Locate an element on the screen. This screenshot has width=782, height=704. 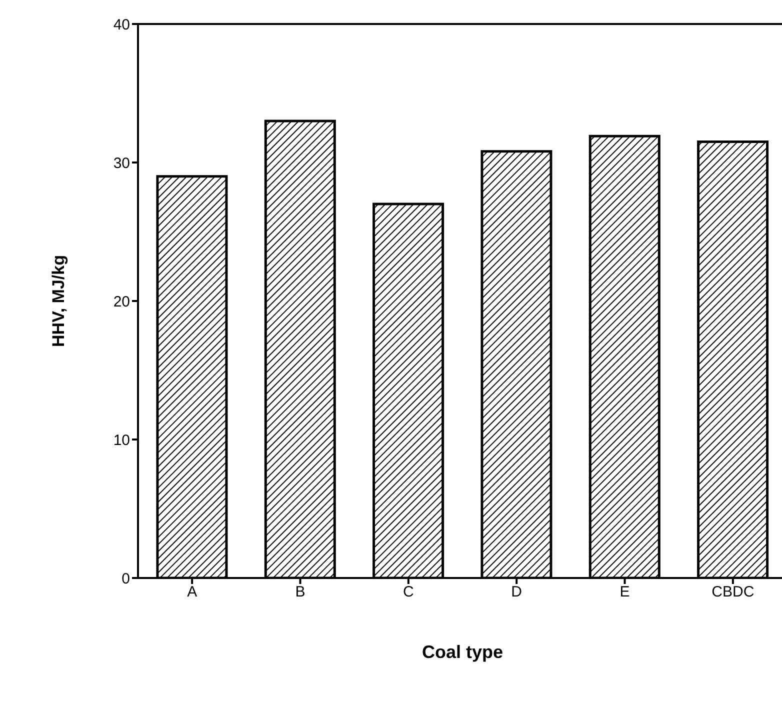
x-tick-label: C is located at coordinates (408, 592).